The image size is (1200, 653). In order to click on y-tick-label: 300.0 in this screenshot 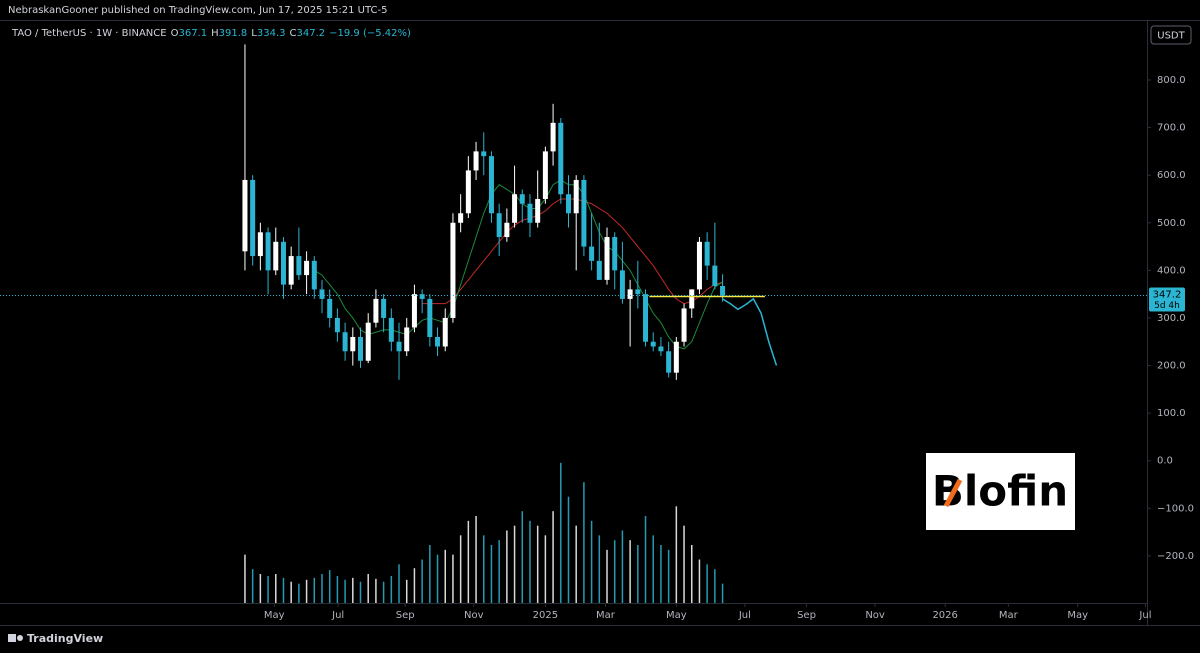, I will do `click(1171, 318)`.